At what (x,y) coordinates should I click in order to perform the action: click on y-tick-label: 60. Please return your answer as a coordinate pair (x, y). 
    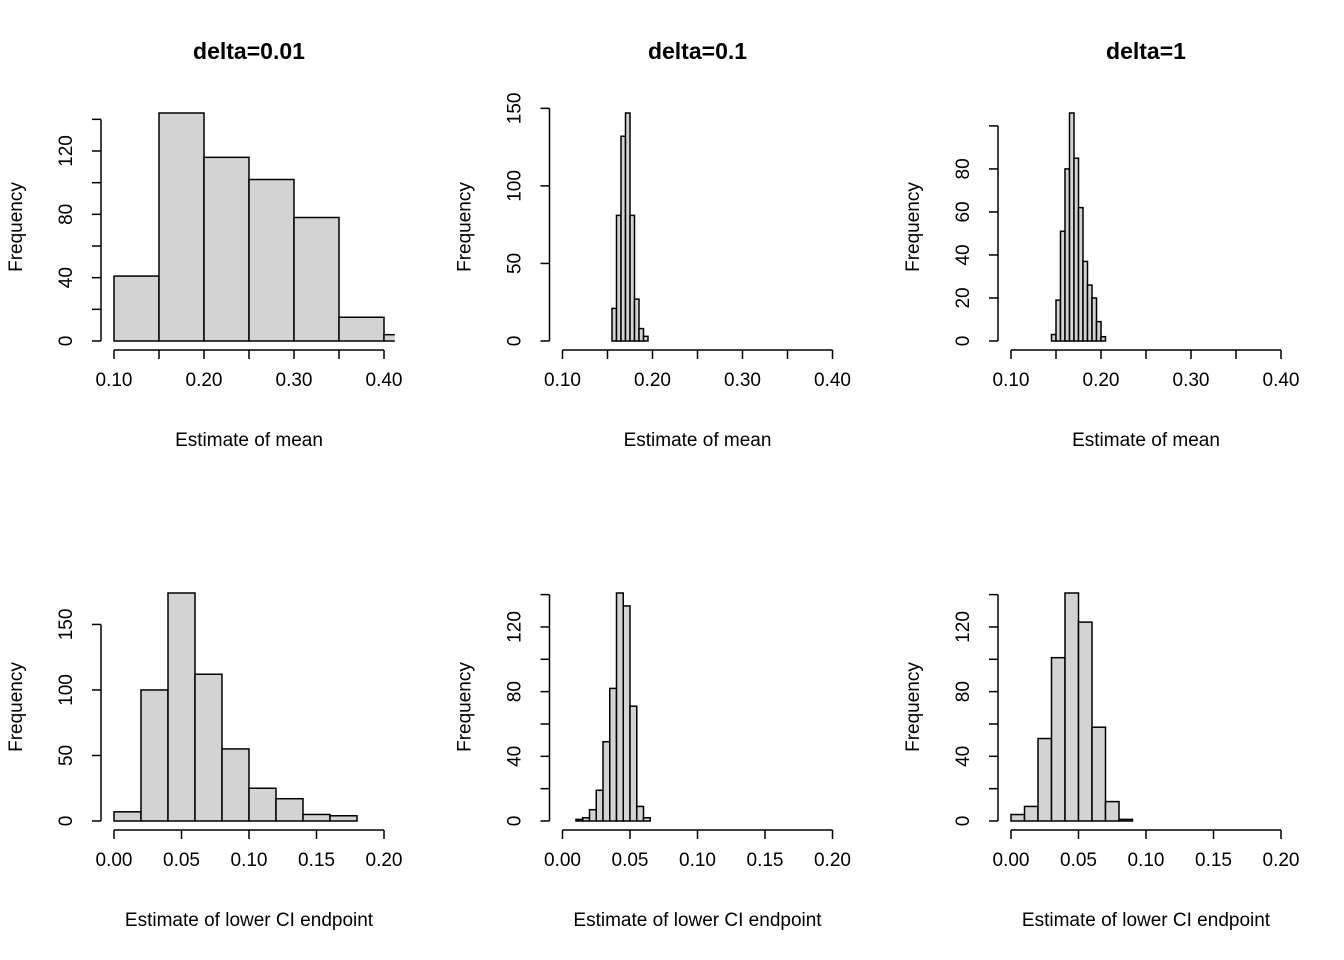
    Looking at the image, I should click on (963, 211).